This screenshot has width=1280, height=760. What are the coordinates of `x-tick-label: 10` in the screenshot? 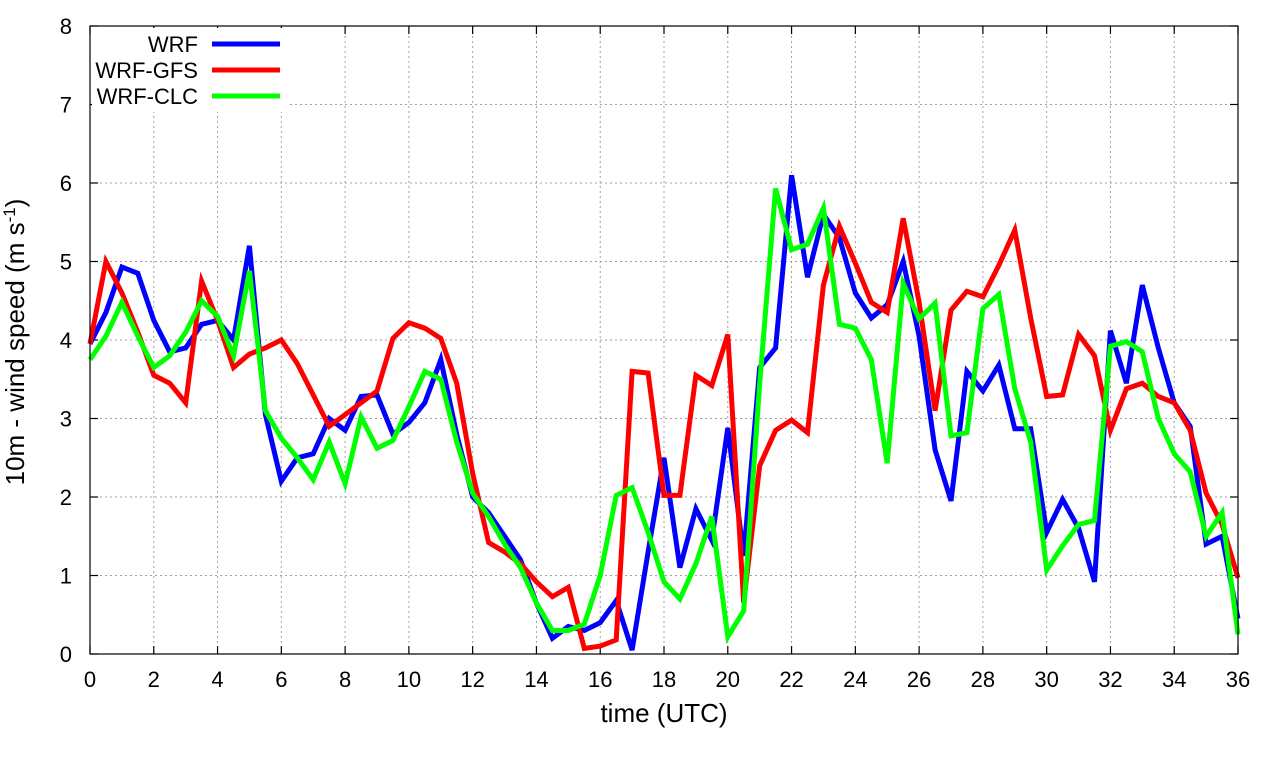 It's located at (409, 679).